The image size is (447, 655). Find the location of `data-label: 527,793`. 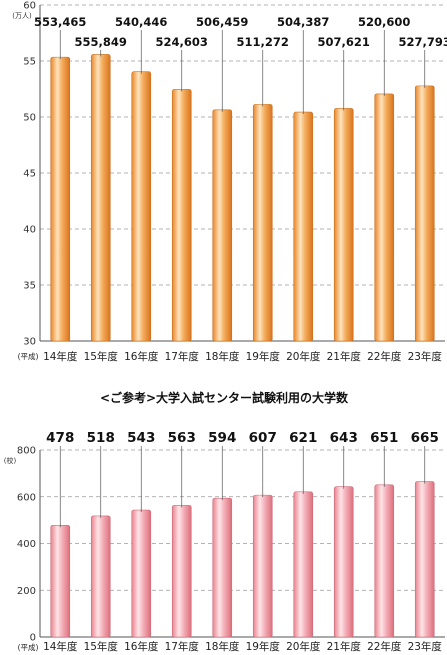

data-label: 527,793 is located at coordinates (423, 42).